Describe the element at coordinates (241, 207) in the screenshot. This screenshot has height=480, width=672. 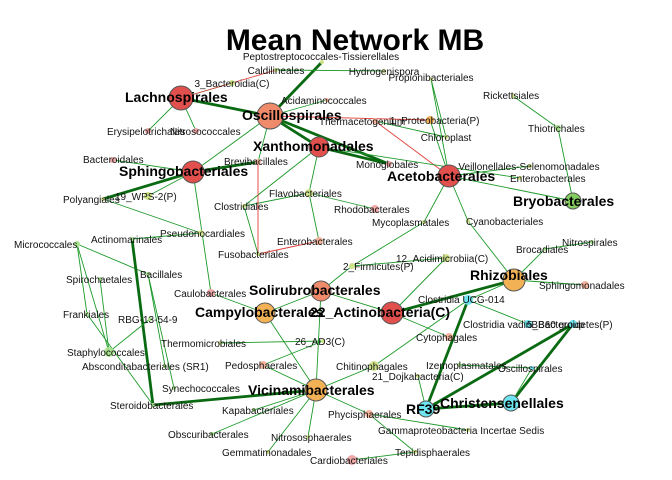
I see `label-clostridiales: Clostridiales` at that location.